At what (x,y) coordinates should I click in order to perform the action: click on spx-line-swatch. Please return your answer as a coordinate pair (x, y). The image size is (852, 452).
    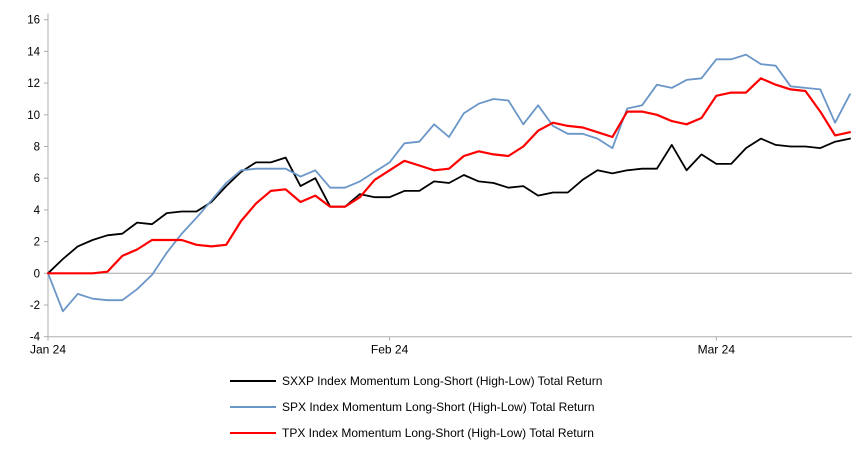
    Looking at the image, I should click on (253, 407).